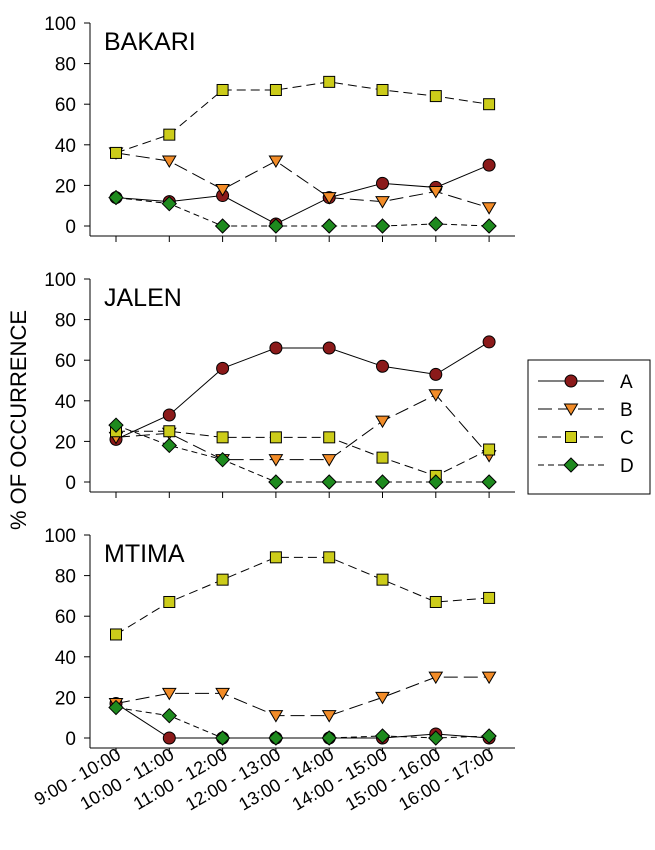 Image resolution: width=655 pixels, height=850 pixels. Describe the element at coordinates (571, 381) in the screenshot. I see `legend-marker-a` at that location.